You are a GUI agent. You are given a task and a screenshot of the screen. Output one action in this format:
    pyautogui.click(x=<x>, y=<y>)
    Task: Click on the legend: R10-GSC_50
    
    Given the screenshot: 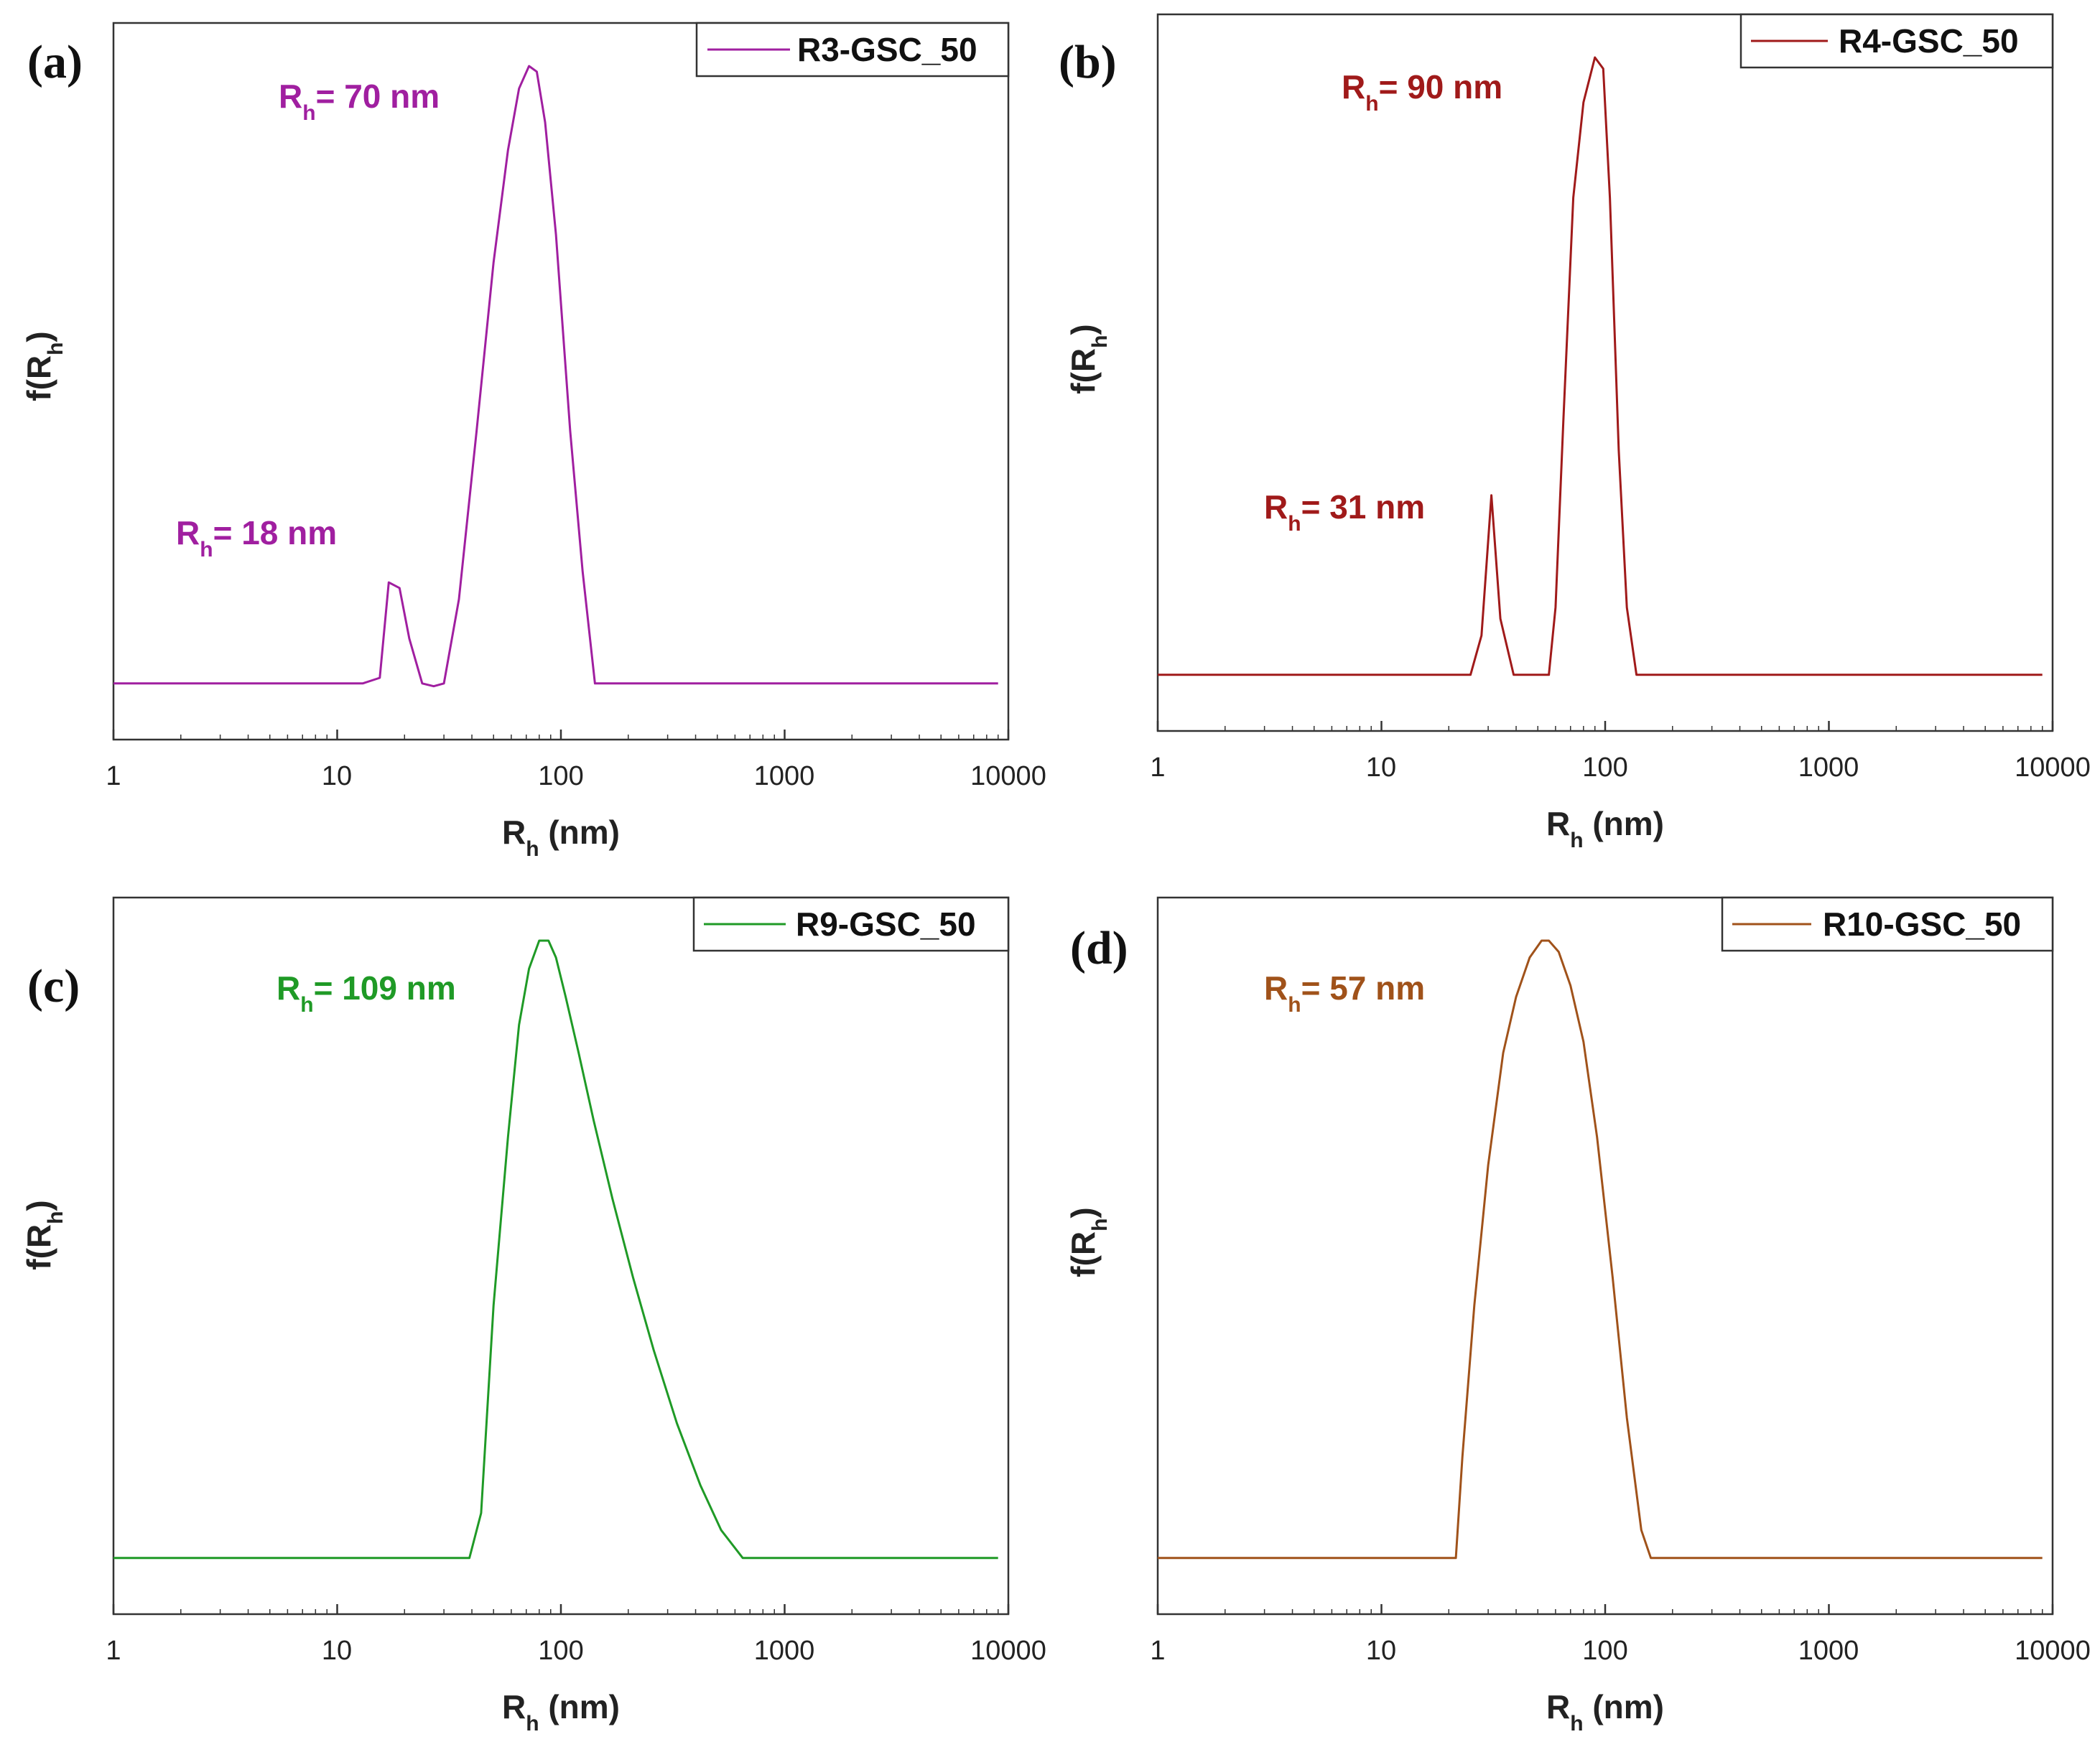 What is the action you would take?
    pyautogui.click(x=1887, y=924)
    